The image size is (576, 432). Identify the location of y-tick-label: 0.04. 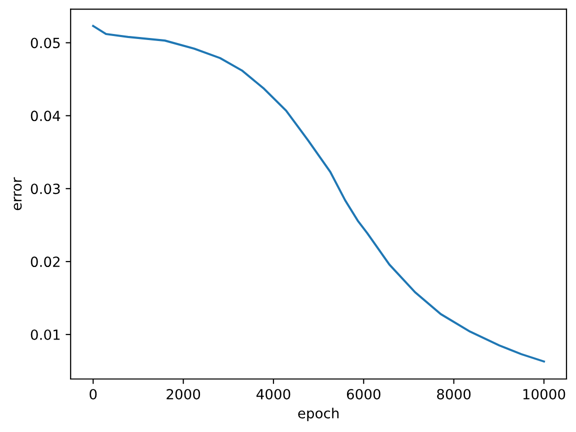
(45, 116).